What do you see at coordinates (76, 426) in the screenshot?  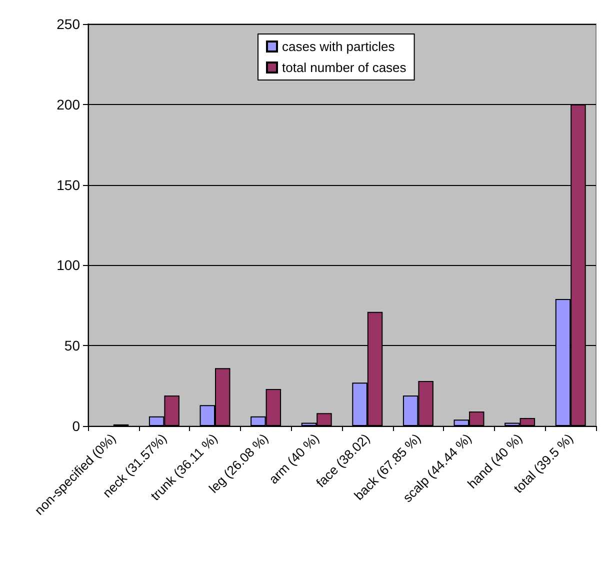 I see `y-tick-label: 0` at bounding box center [76, 426].